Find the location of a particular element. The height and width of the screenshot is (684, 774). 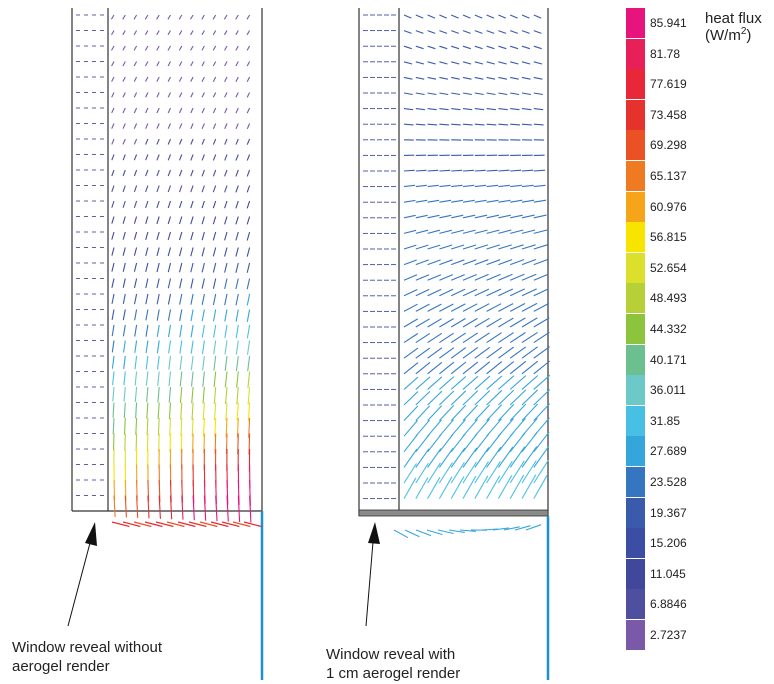

scale-item: 73.458 is located at coordinates (696, 114).